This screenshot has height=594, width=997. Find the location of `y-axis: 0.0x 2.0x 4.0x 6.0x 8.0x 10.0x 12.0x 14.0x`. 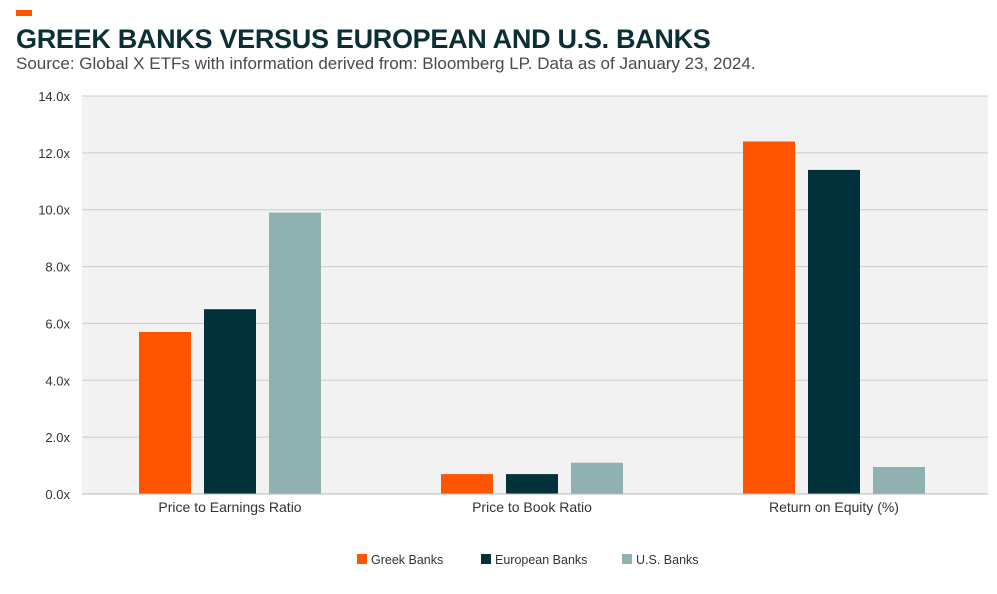

y-axis: 0.0x 2.0x 4.0x 6.0x 8.0x 10.0x 12.0x 14.0x is located at coordinates (54, 295).